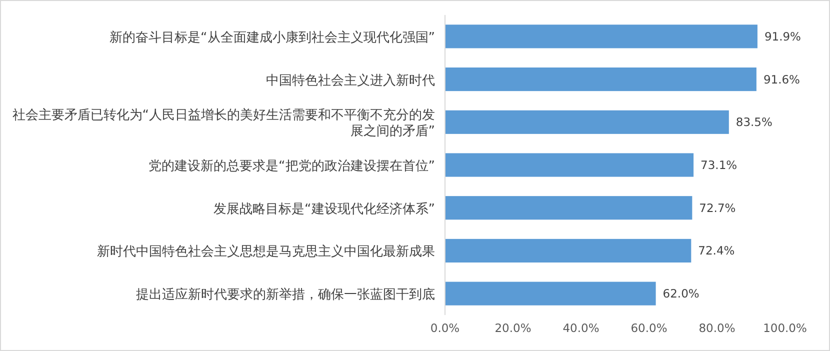  What do you see at coordinates (783, 36) in the screenshot?
I see `data-label: 91.9%` at bounding box center [783, 36].